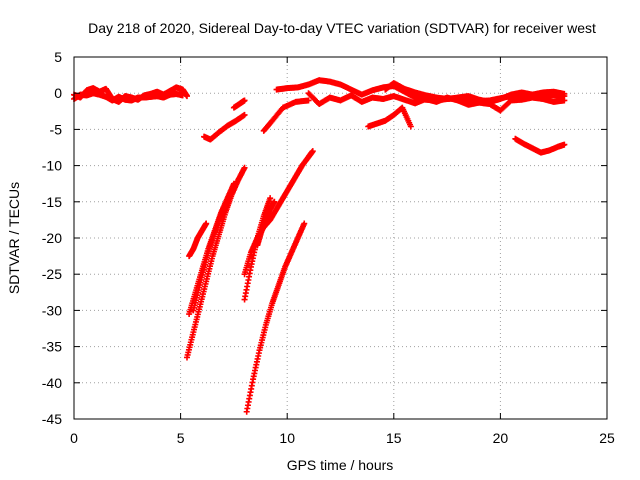  I want to click on x-tick-label: 15, so click(394, 438).